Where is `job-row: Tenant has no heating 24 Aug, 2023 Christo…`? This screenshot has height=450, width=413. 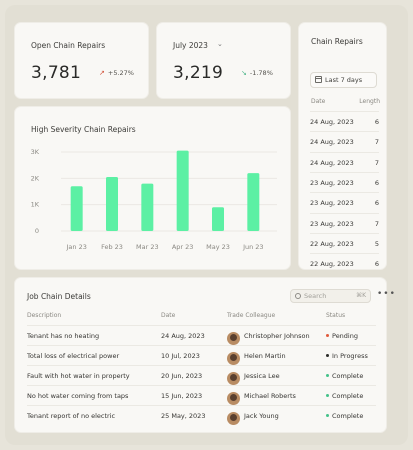 job-row: Tenant has no heating 24 Aug, 2023 Christo… is located at coordinates (201, 335).